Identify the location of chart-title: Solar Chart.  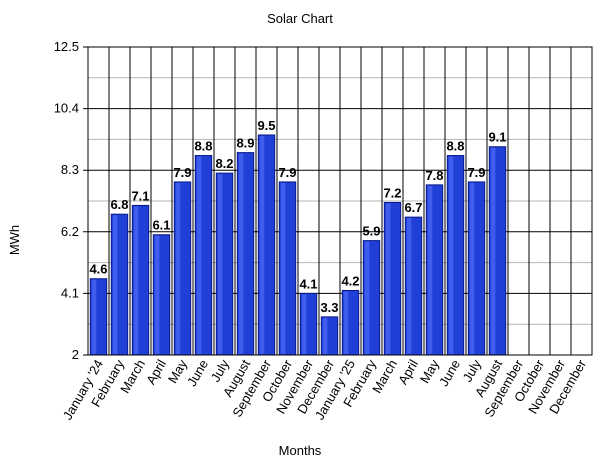
(300, 18).